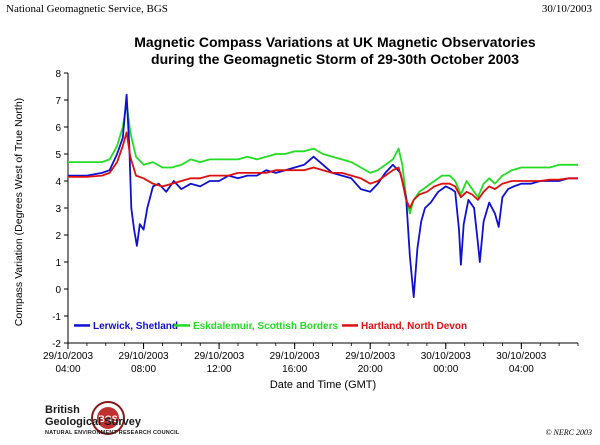  What do you see at coordinates (112, 433) in the screenshot?
I see `logo-line3: NATURAL ENVIRONMENT RESEARCH COUNCIL` at bounding box center [112, 433].